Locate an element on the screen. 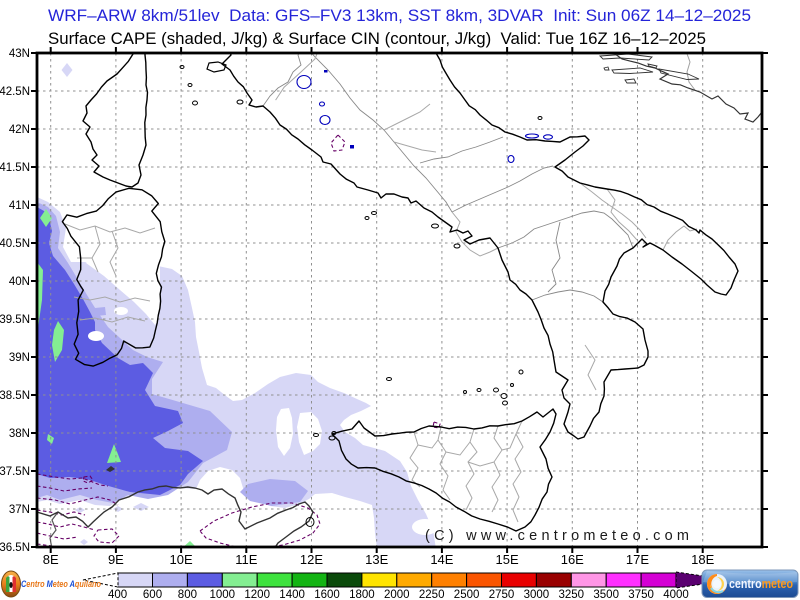 The width and height of the screenshot is (800, 600). svg-text: 1800 is located at coordinates (362, 594).